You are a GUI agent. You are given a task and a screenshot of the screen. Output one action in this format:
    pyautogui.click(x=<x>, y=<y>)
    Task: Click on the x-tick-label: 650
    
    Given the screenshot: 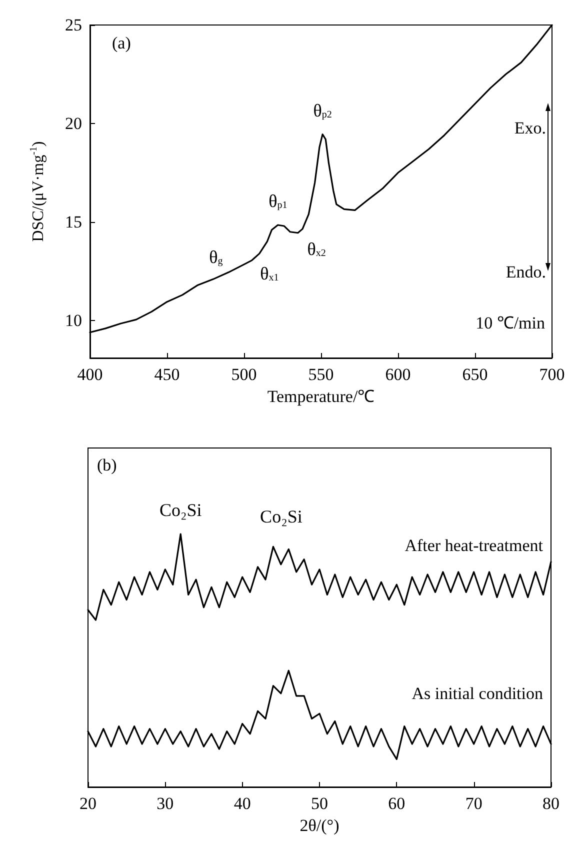 What is the action you would take?
    pyautogui.click(x=475, y=374)
    